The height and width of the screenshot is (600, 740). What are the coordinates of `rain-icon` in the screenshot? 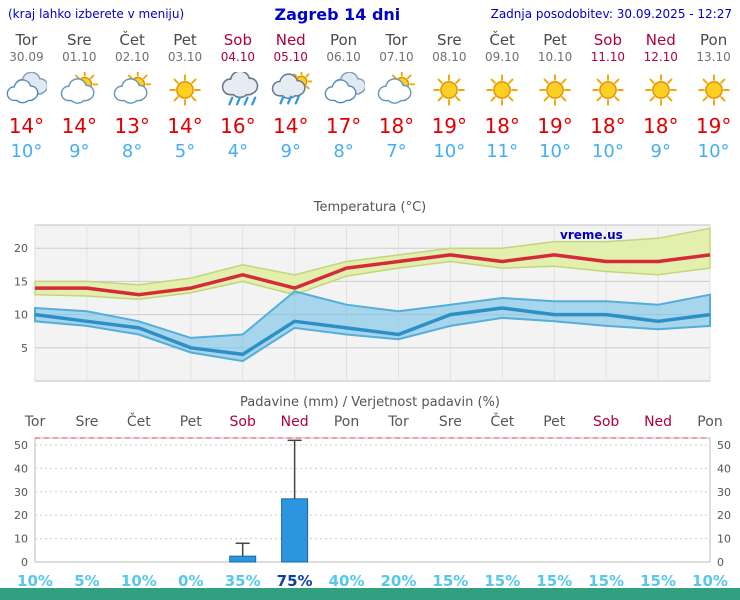 It's located at (240, 89).